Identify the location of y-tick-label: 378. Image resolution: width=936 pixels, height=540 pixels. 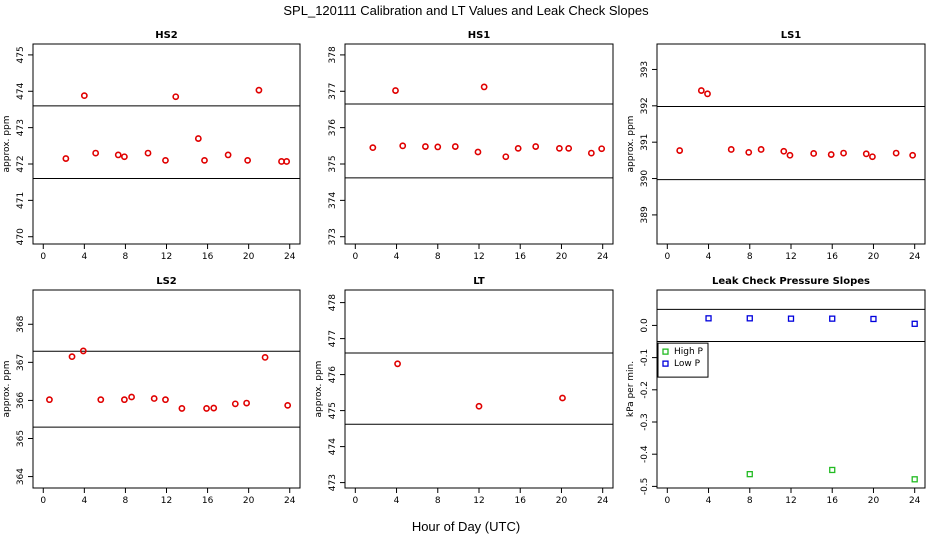
(333, 54).